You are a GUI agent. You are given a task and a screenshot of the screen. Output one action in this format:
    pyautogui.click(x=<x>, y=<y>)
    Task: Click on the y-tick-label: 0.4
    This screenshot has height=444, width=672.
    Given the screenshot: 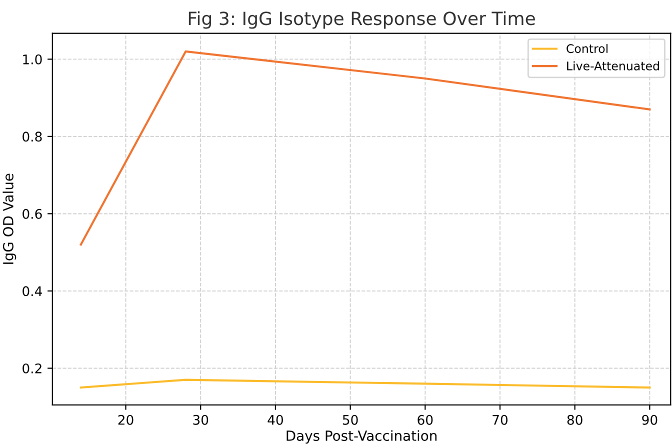 What is the action you would take?
    pyautogui.click(x=32, y=291)
    